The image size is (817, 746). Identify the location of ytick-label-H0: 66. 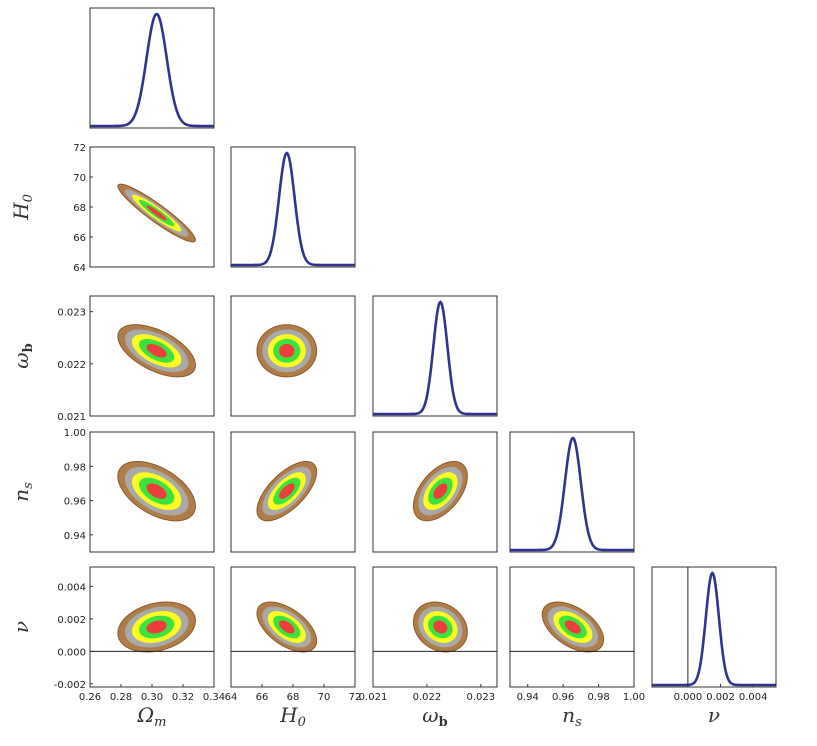
(79, 238).